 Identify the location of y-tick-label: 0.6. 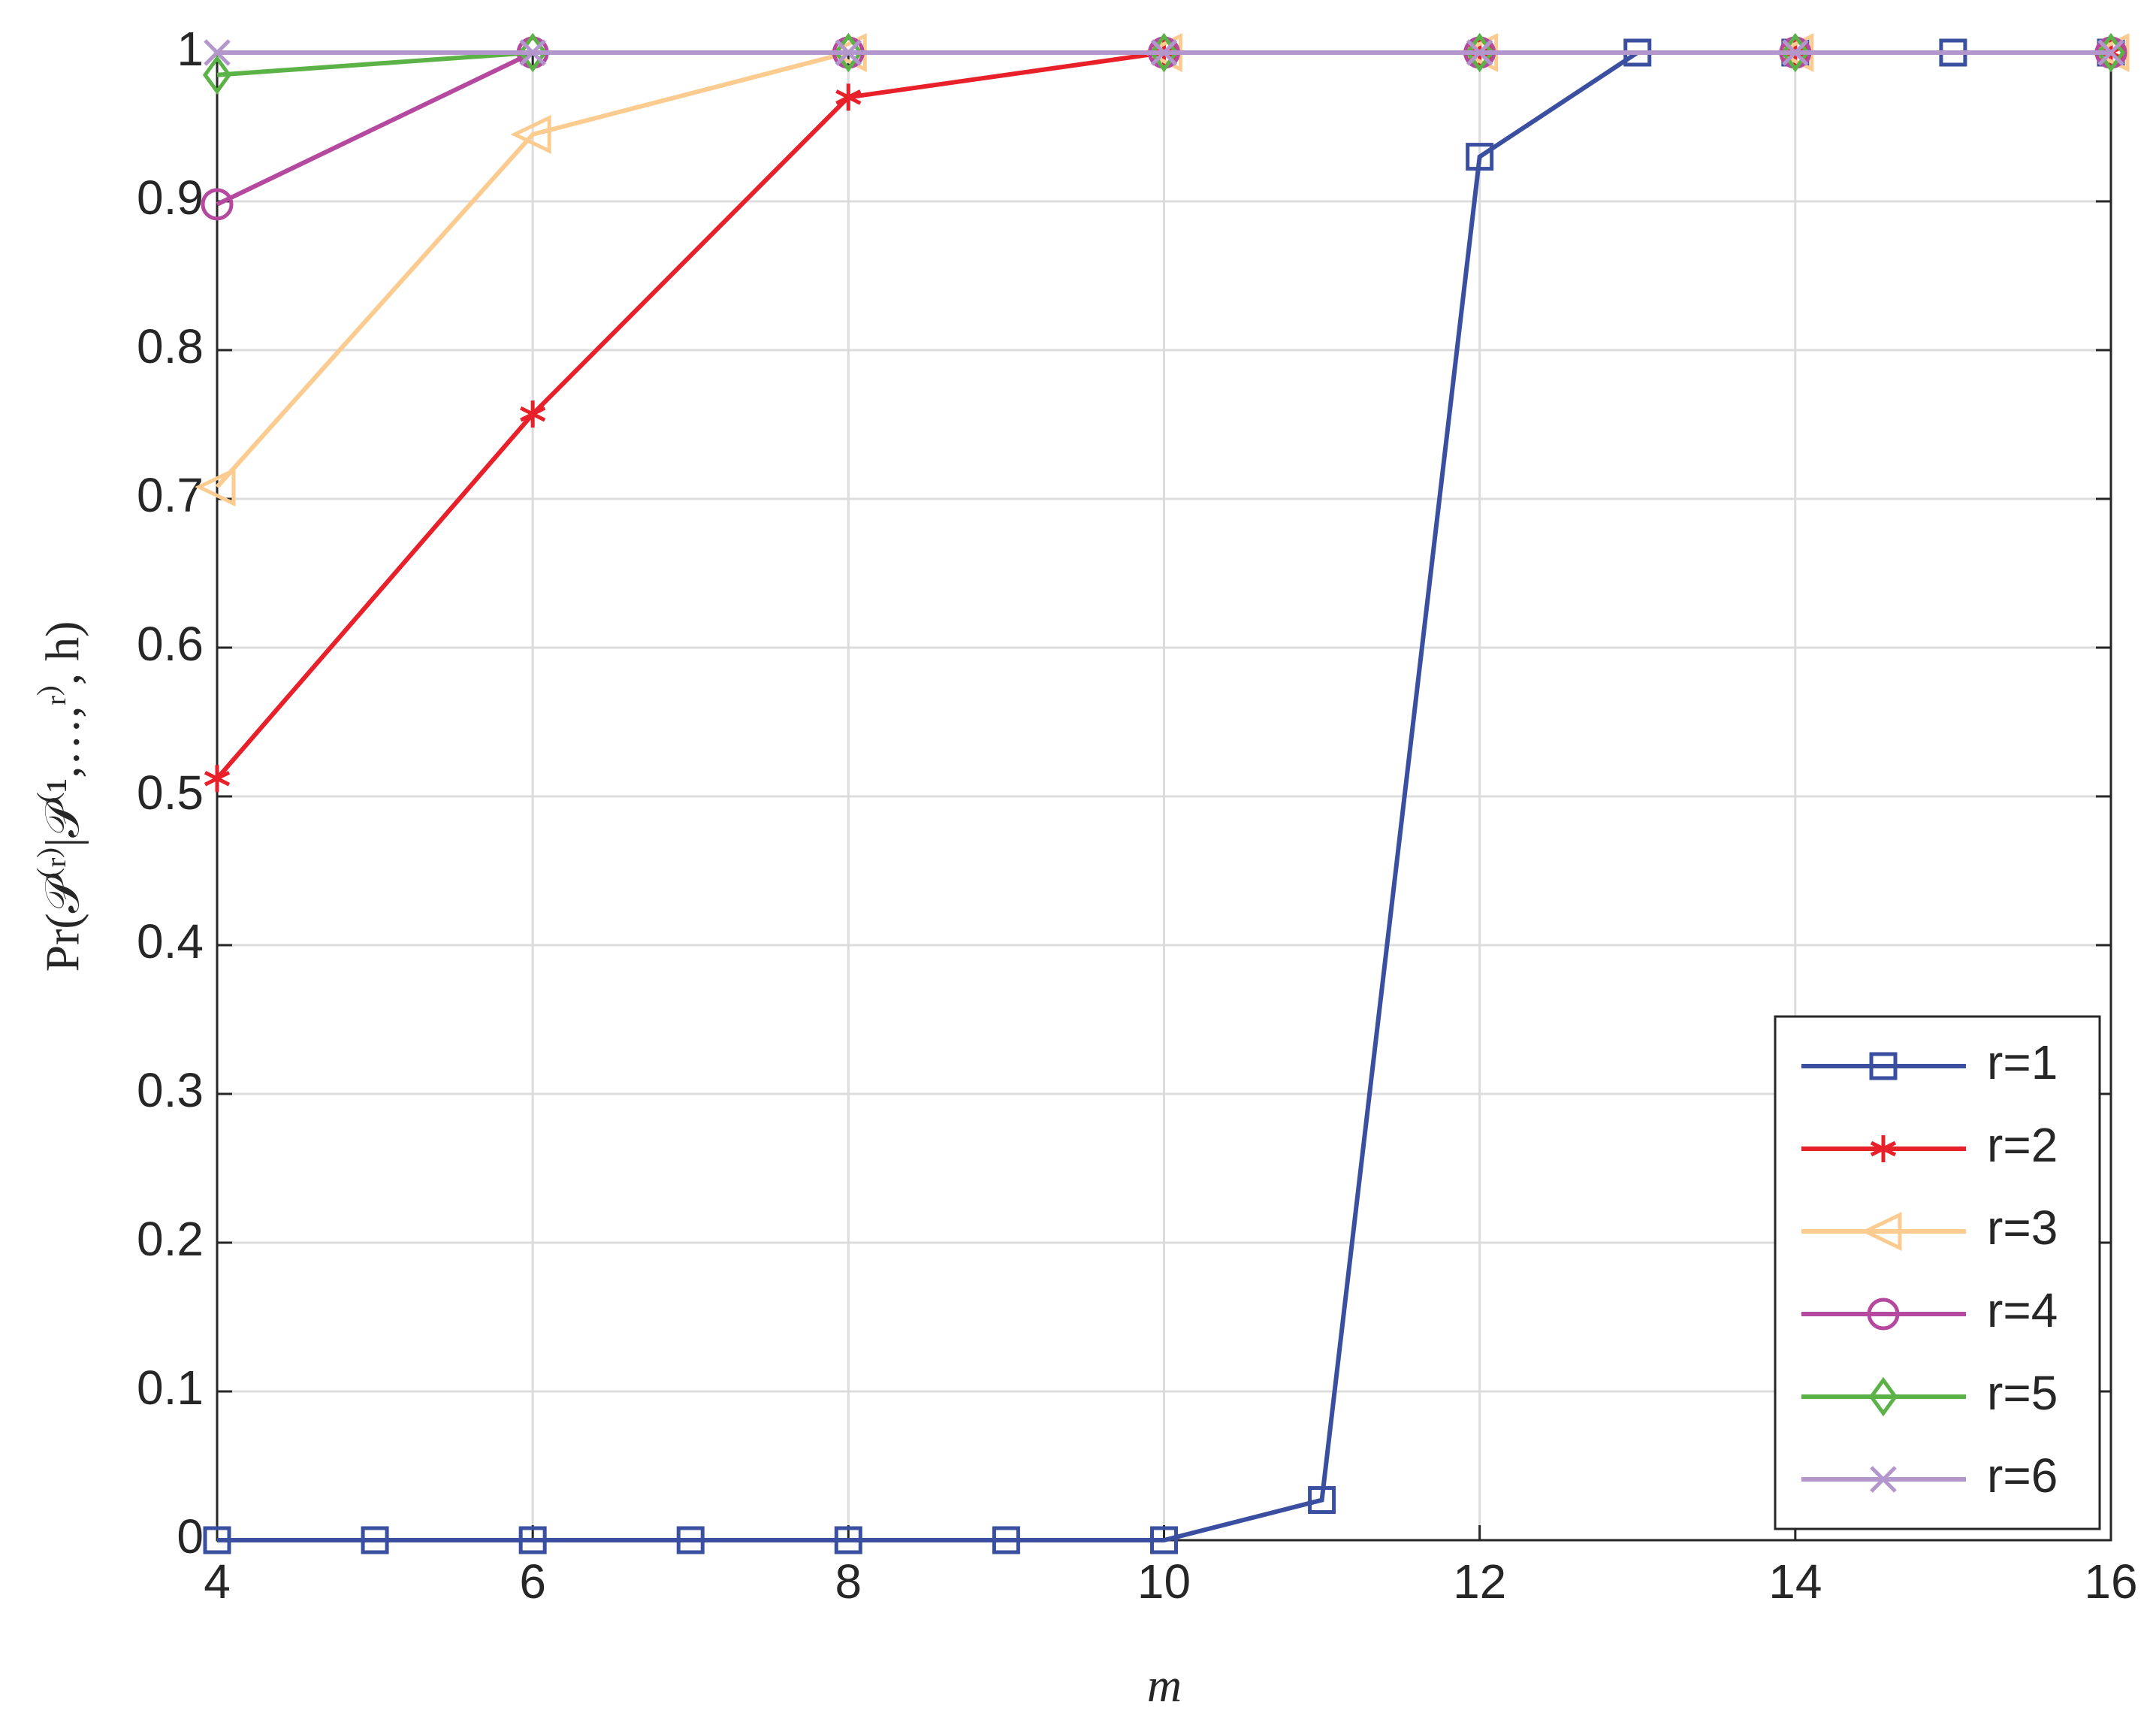
(170, 644).